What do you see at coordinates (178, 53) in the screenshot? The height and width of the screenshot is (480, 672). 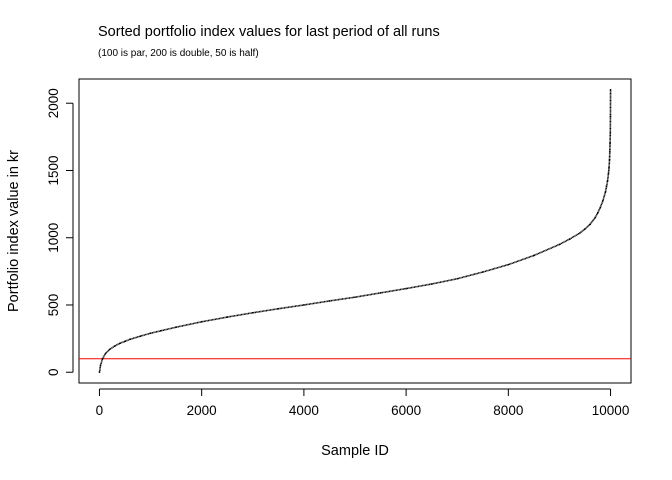 I see `chart-subtitle: (100 is par, 200 is double, 50 is half)` at bounding box center [178, 53].